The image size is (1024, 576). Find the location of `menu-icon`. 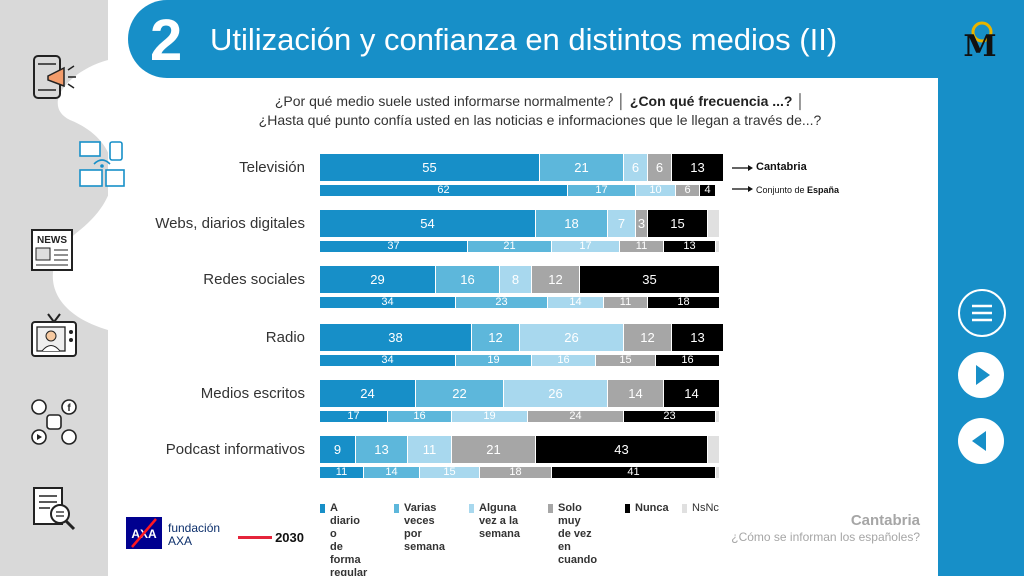

menu-icon is located at coordinates (982, 313).